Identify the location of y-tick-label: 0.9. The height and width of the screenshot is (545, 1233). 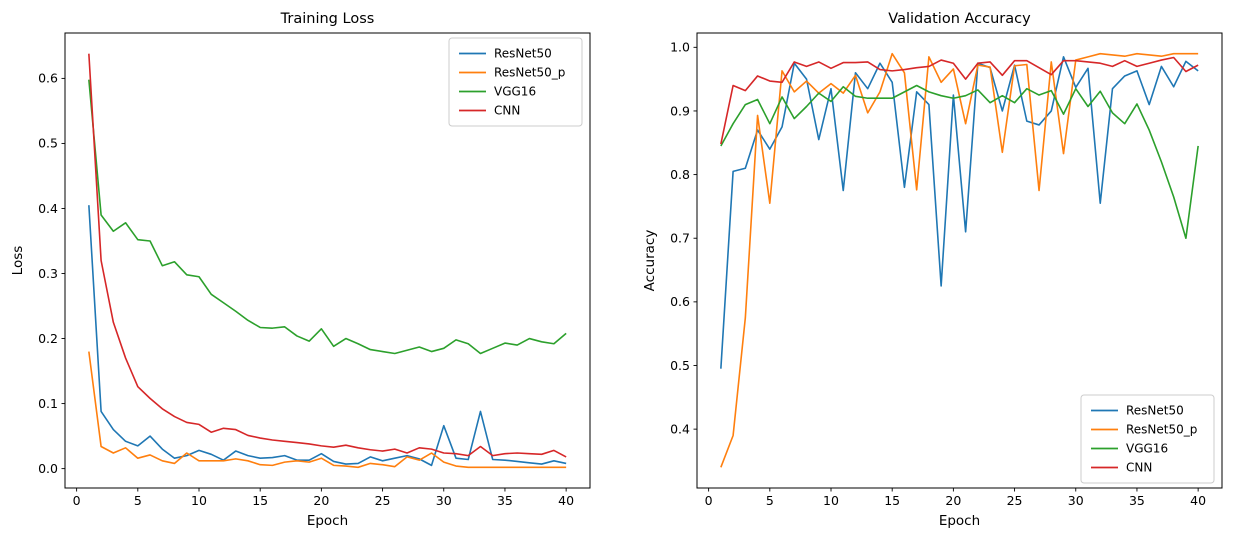
(680, 110).